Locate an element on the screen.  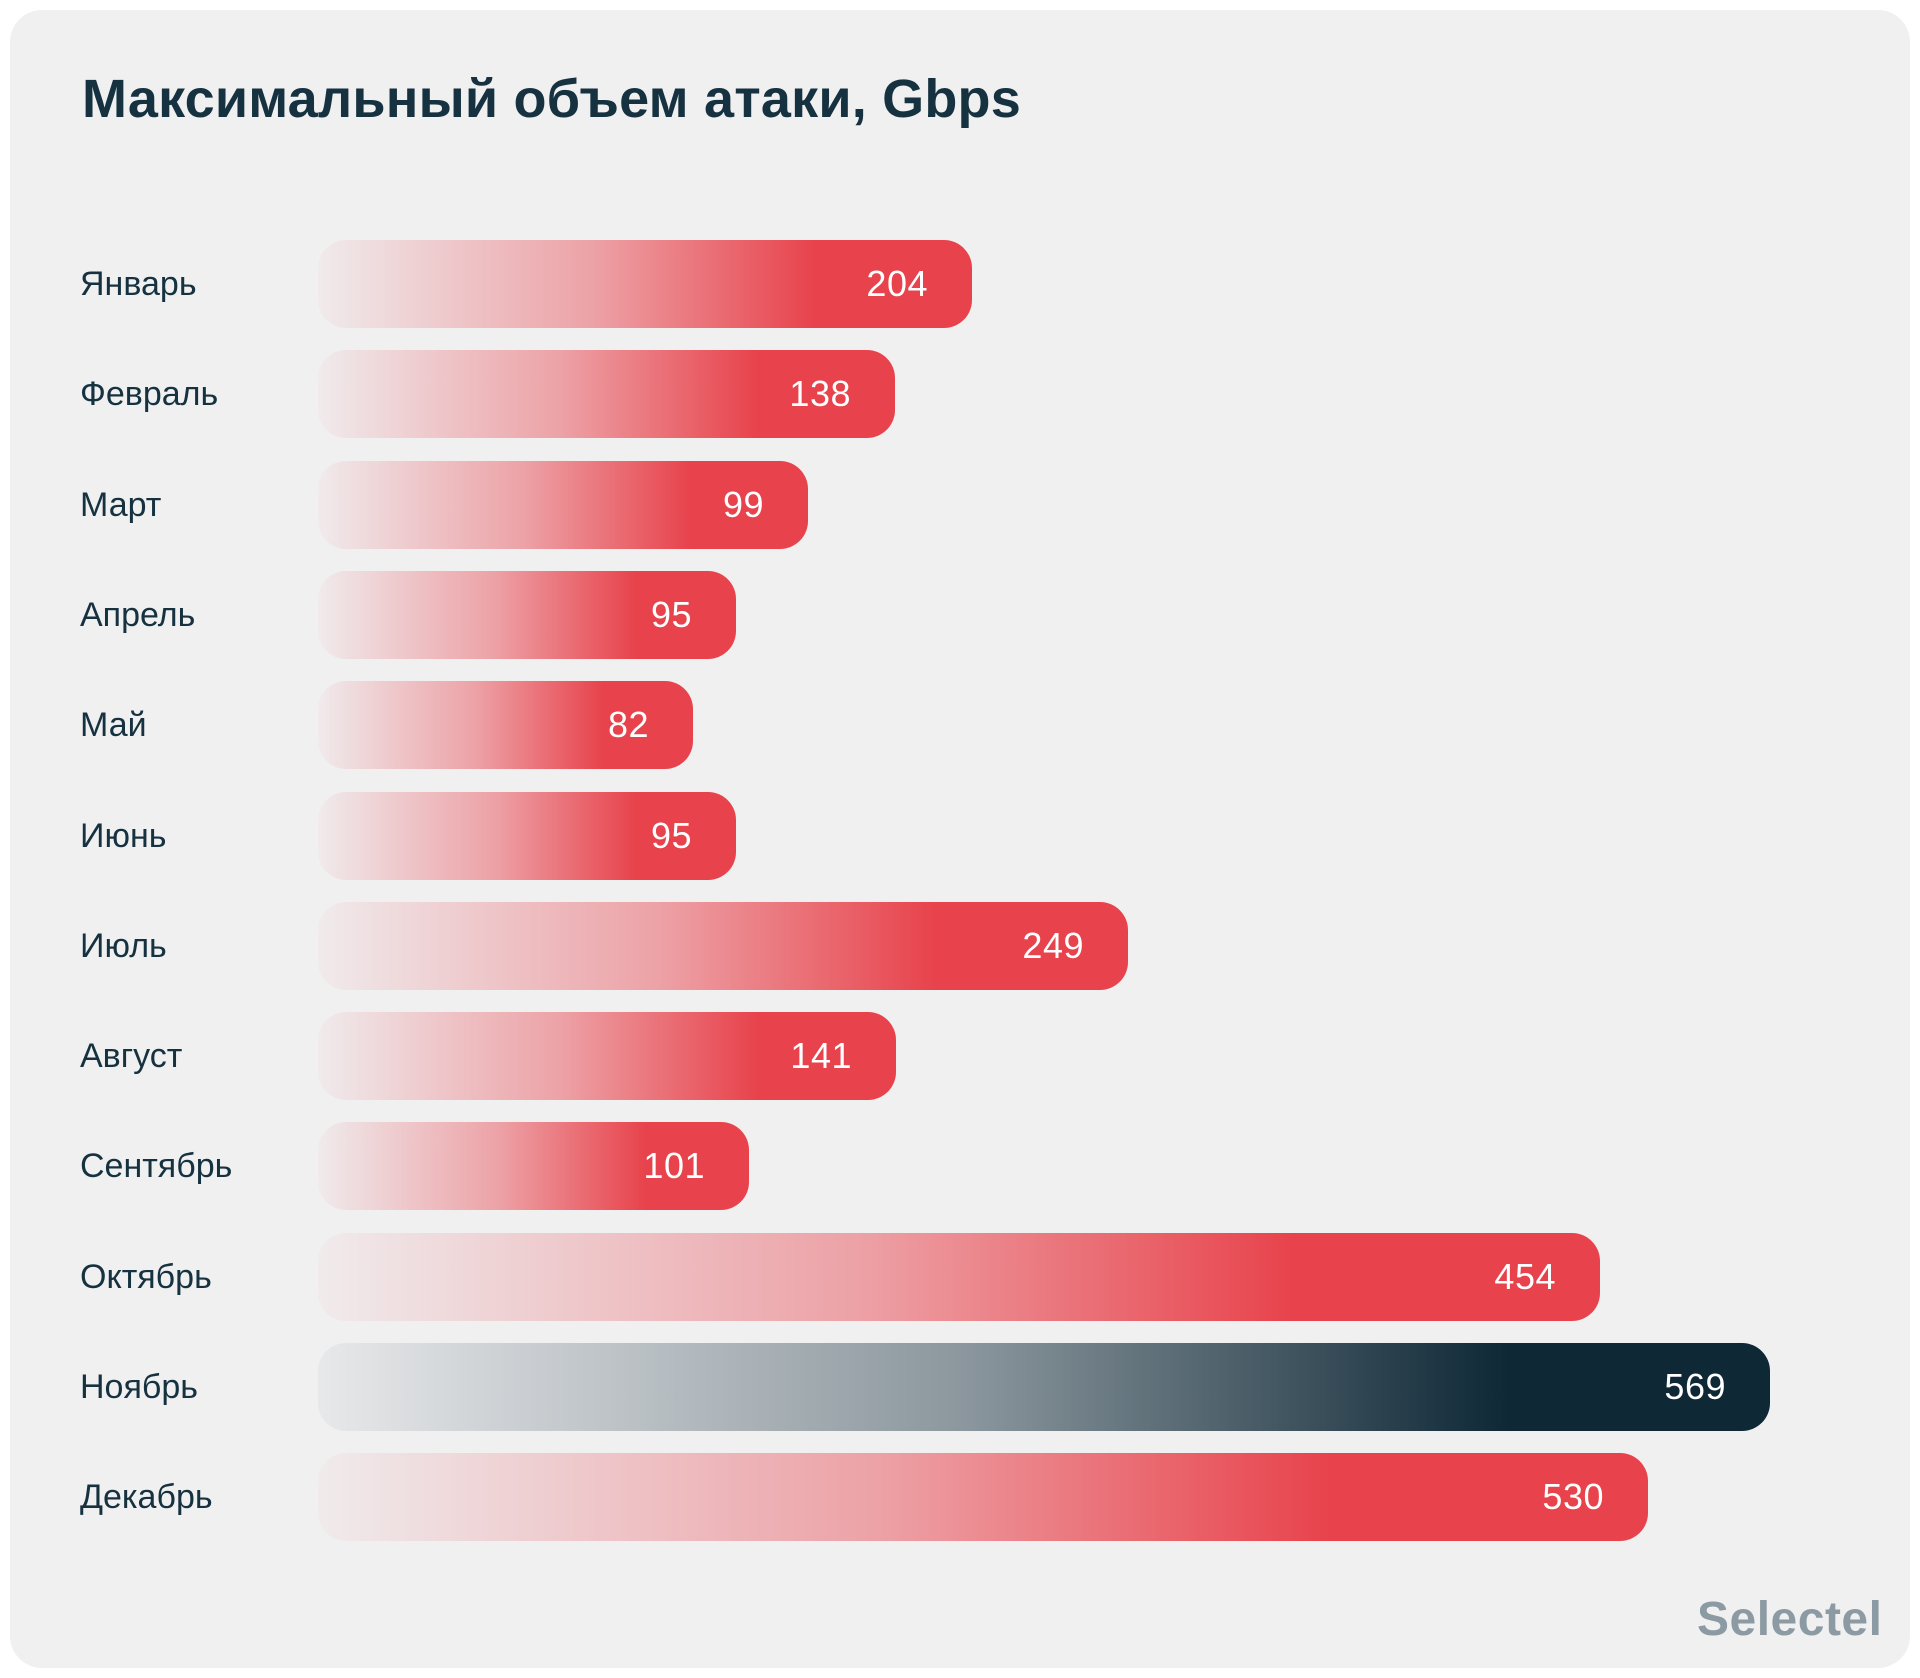
bar: 141 is located at coordinates (607, 1056).